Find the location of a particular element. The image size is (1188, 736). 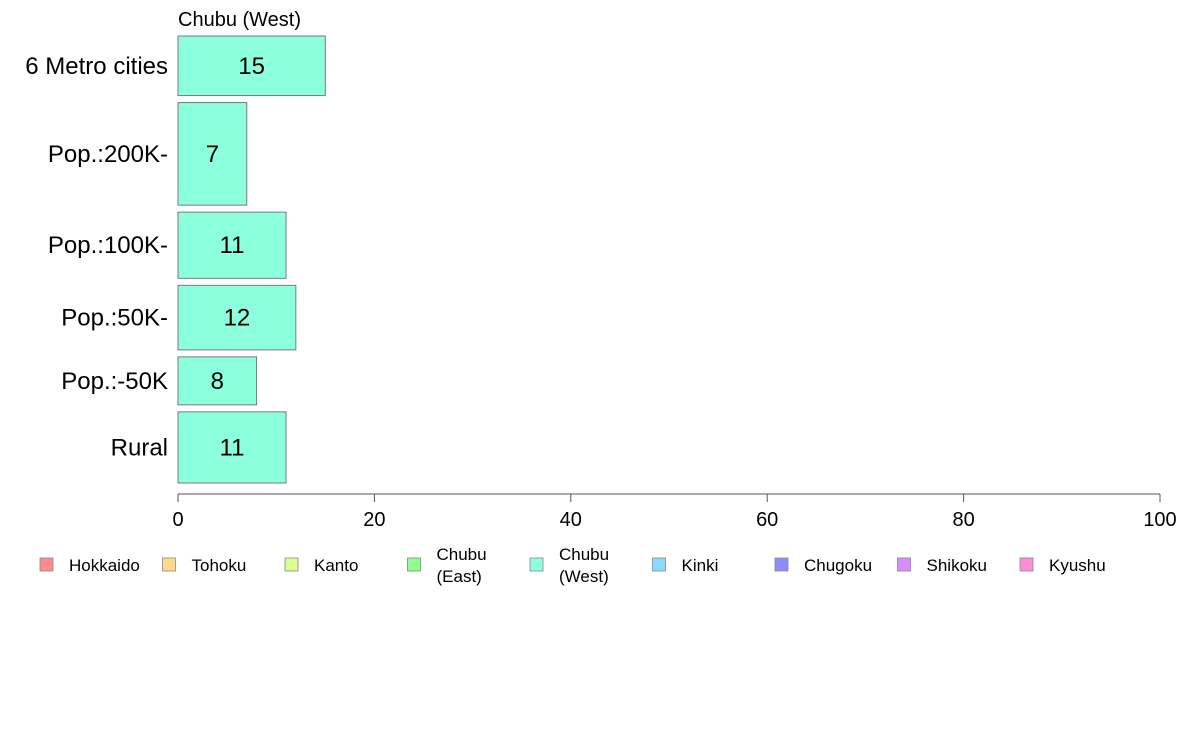

category-label: Pop.:200K- is located at coordinates (108, 154).